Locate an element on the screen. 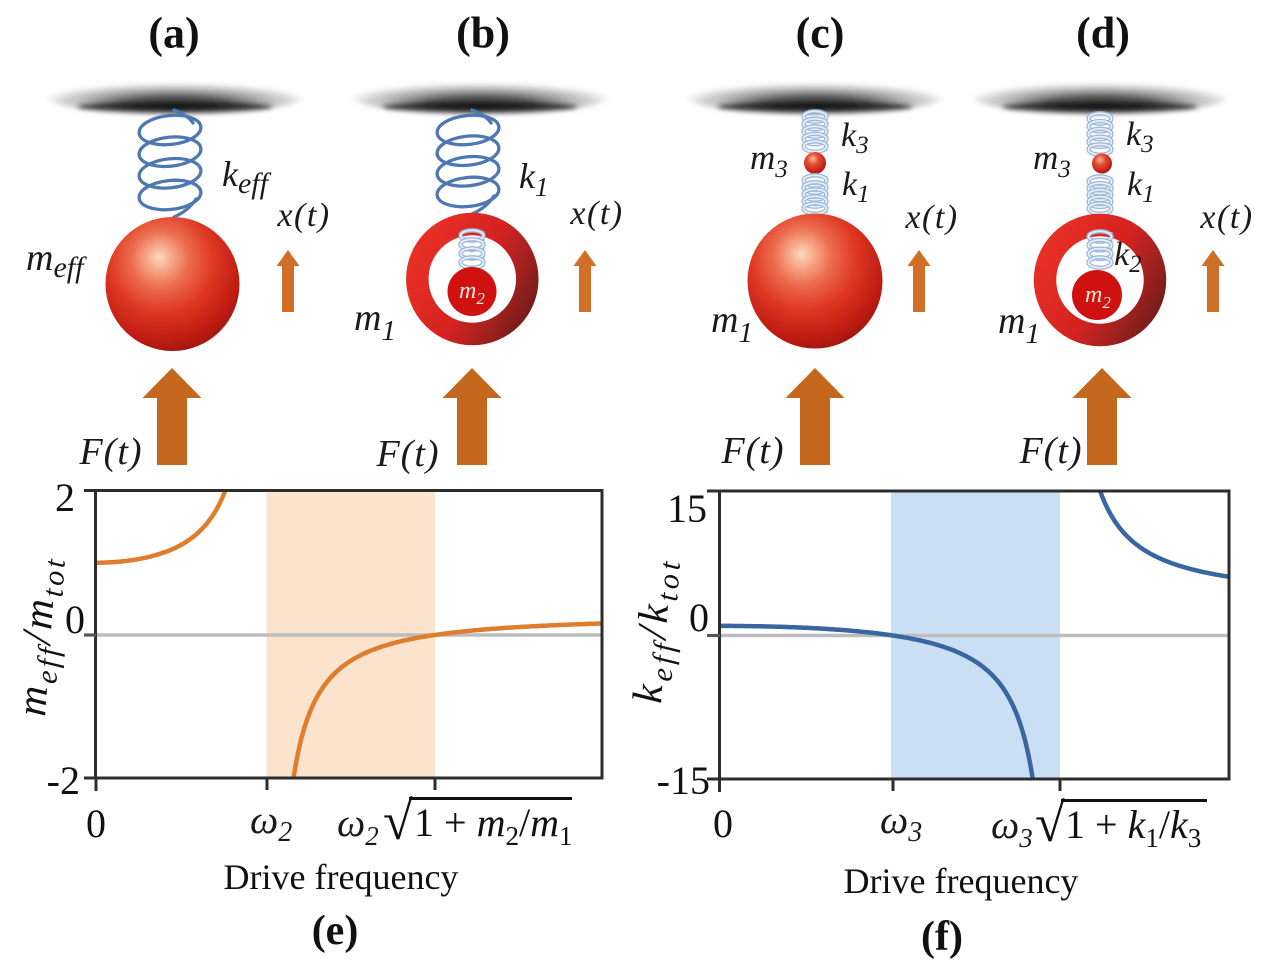 This screenshot has height=973, width=1274. svg-text: -15 is located at coordinates (683, 780).